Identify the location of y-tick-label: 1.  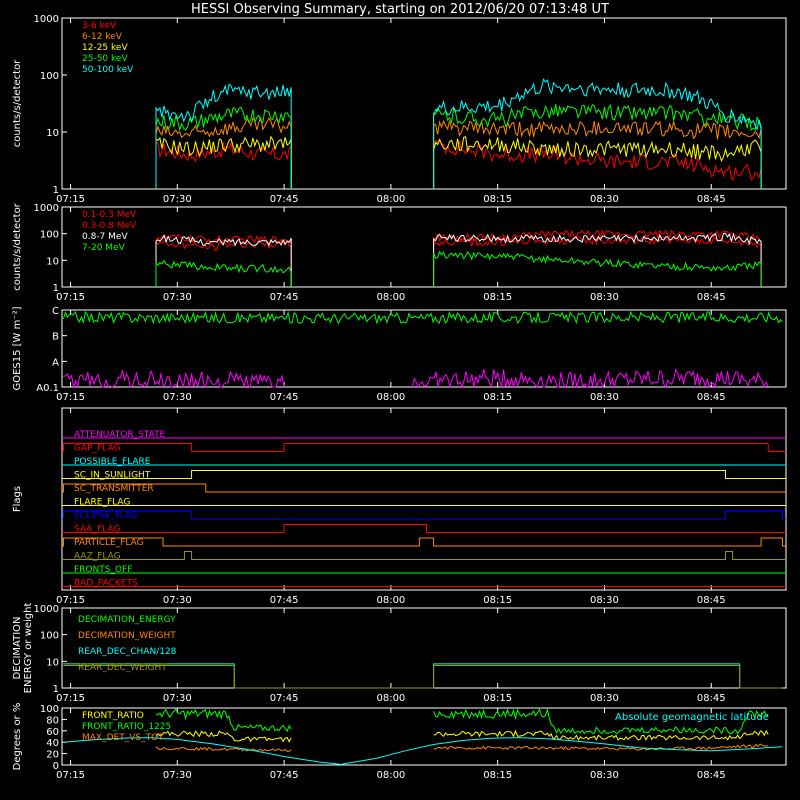
(56, 190).